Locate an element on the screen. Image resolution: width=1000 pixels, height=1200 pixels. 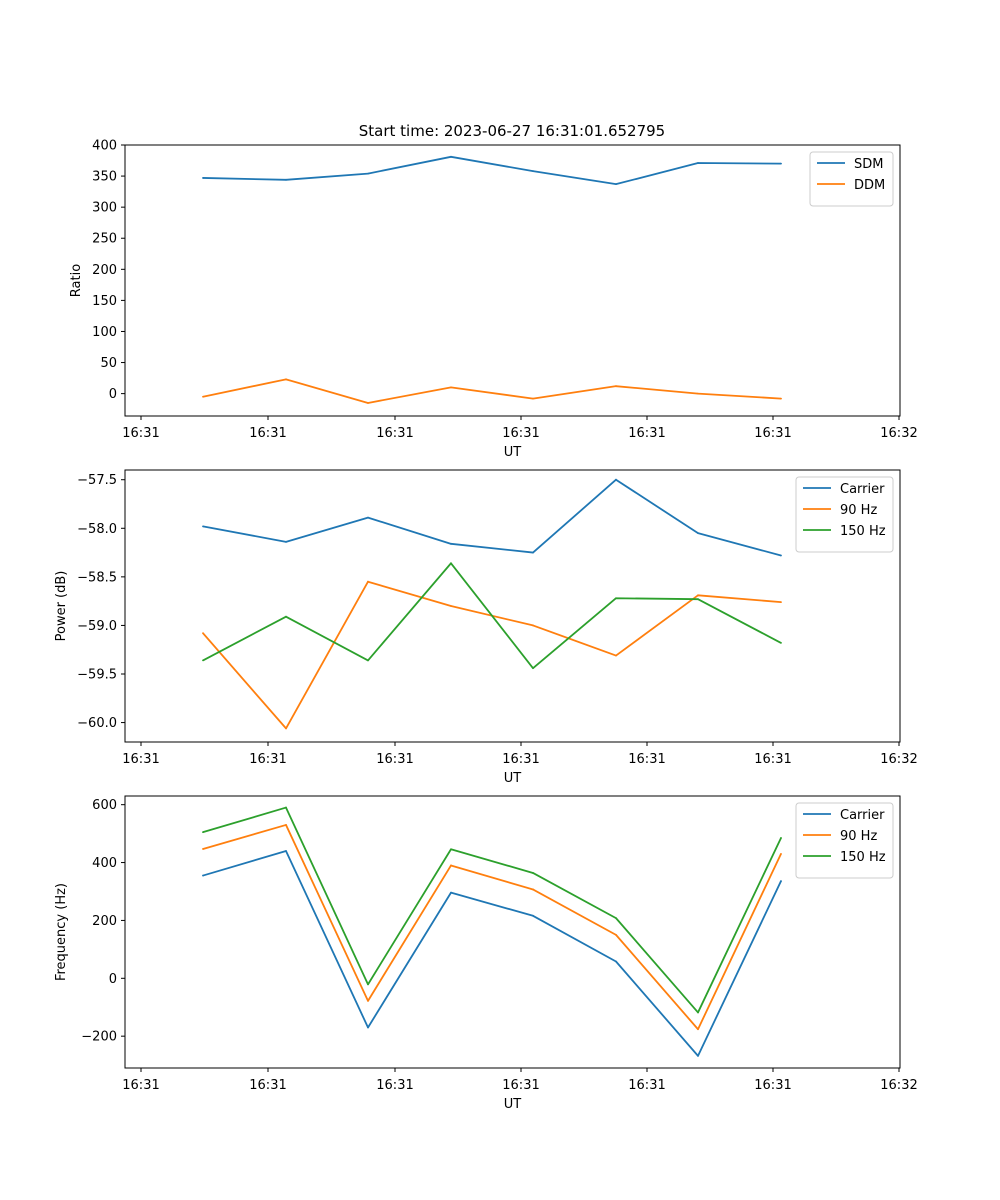
series-line-90-hz is located at coordinates (492, 927).